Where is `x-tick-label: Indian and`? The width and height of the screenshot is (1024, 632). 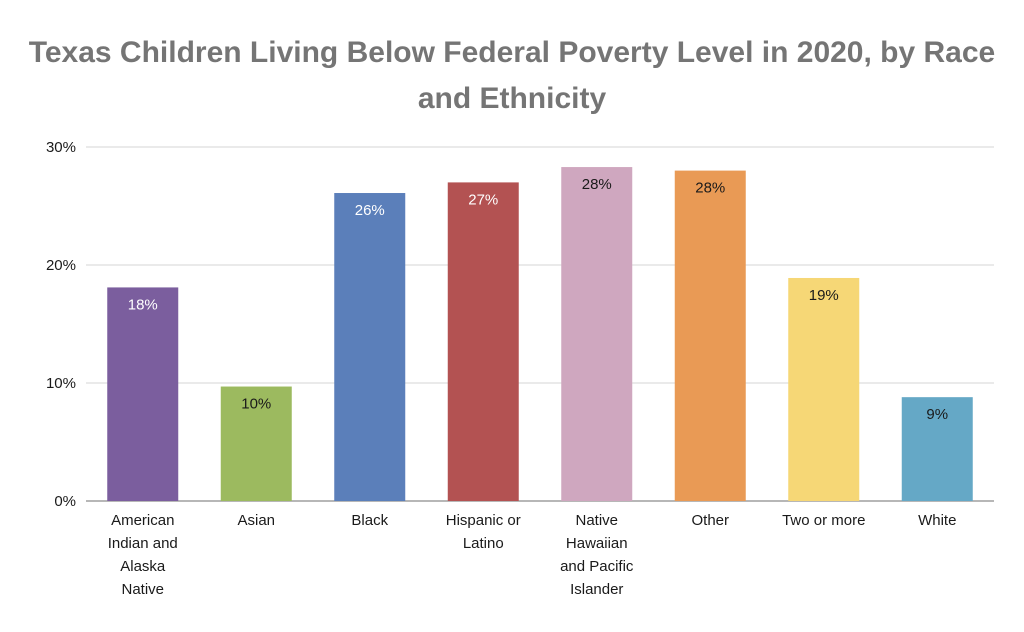
x-tick-label: Indian and is located at coordinates (143, 543).